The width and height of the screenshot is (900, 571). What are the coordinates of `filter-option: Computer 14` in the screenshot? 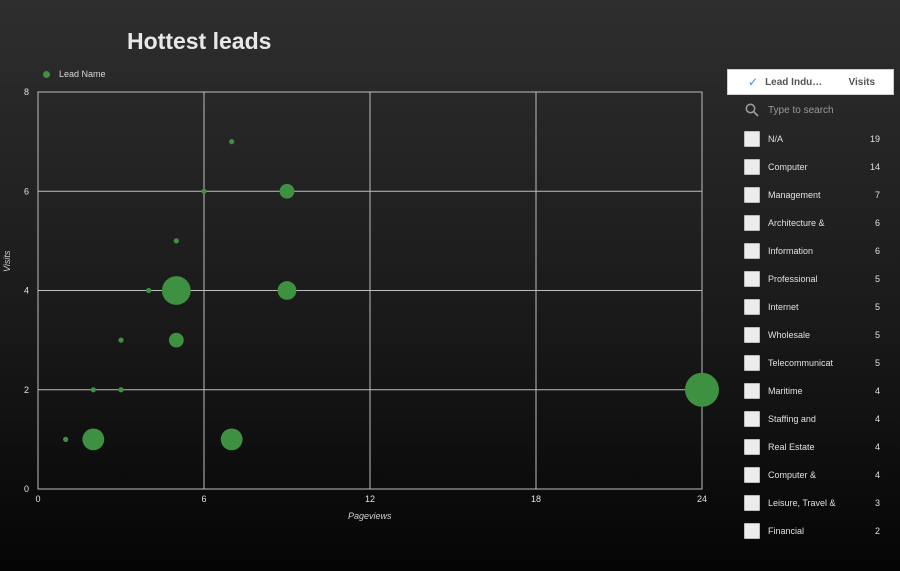 It's located at (810, 167).